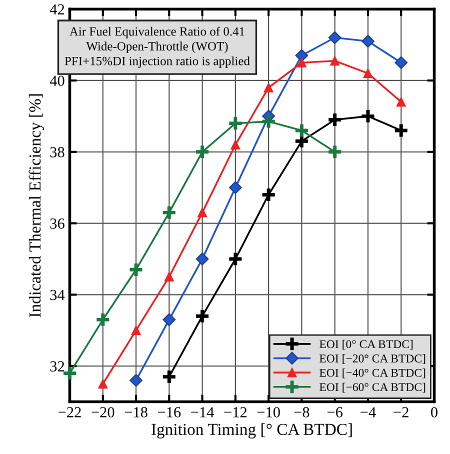 This screenshot has height=454, width=450. I want to click on x-tick-label: −6, so click(335, 412).